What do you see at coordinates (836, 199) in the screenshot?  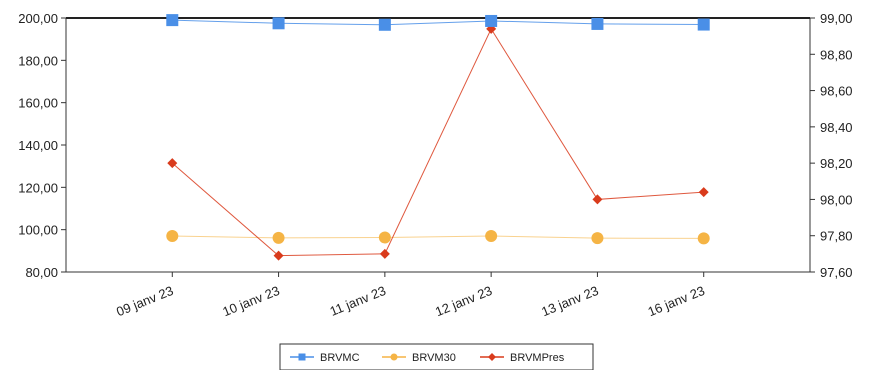 I see `right-tick-label: 98,00` at bounding box center [836, 199].